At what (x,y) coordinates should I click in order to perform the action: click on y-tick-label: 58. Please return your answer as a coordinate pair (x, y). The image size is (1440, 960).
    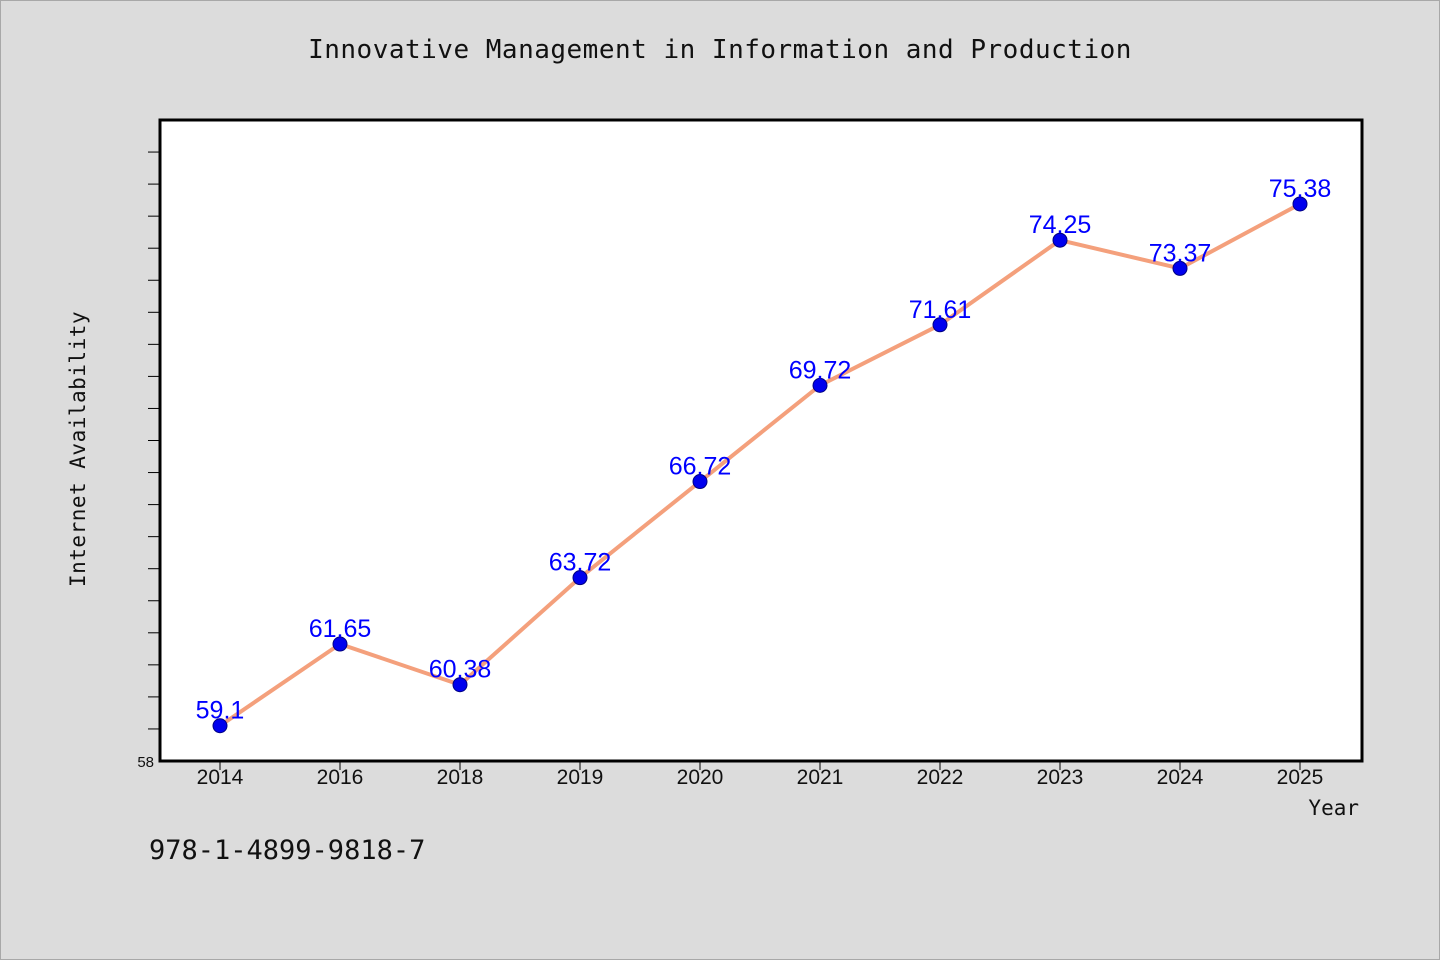
    Looking at the image, I should click on (145, 762).